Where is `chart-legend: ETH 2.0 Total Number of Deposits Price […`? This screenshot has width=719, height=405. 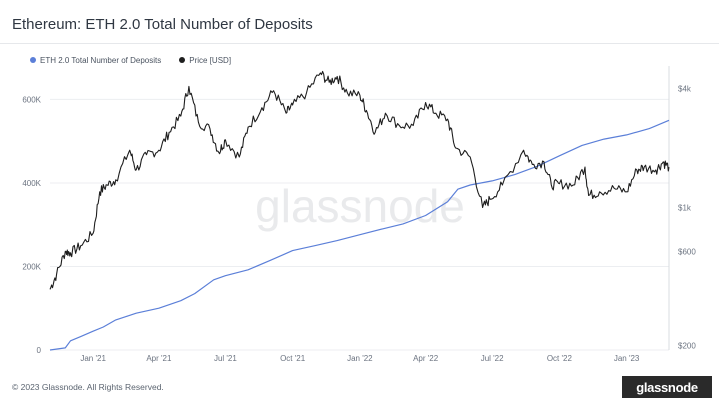 chart-legend: ETH 2.0 Total Number of Deposits Price [… is located at coordinates (139, 60).